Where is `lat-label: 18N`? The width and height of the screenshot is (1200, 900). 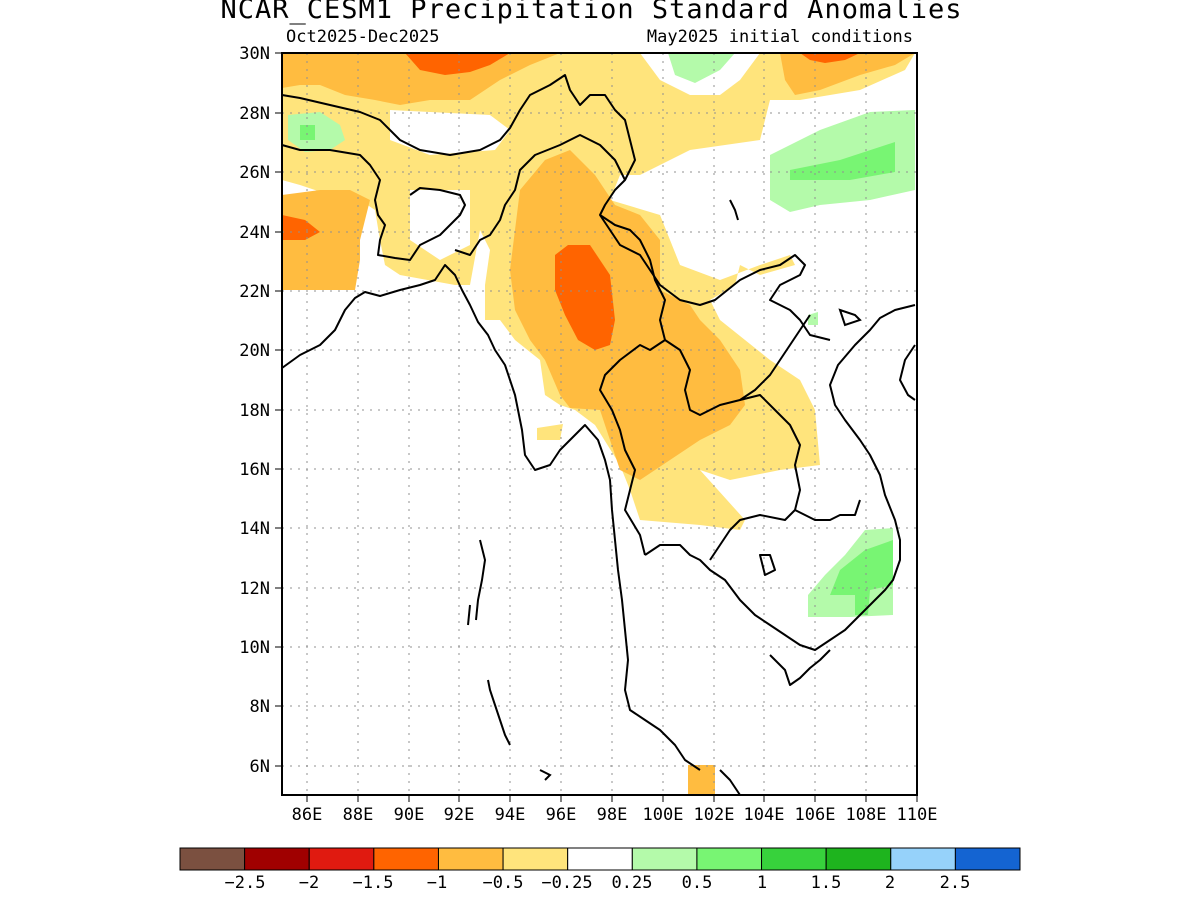
lat-label: 18N is located at coordinates (254, 411).